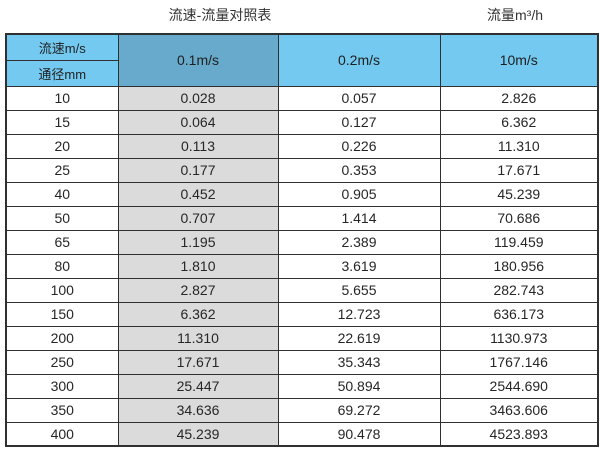  Describe the element at coordinates (62, 98) in the screenshot. I see `diameter-cell: 10` at that location.